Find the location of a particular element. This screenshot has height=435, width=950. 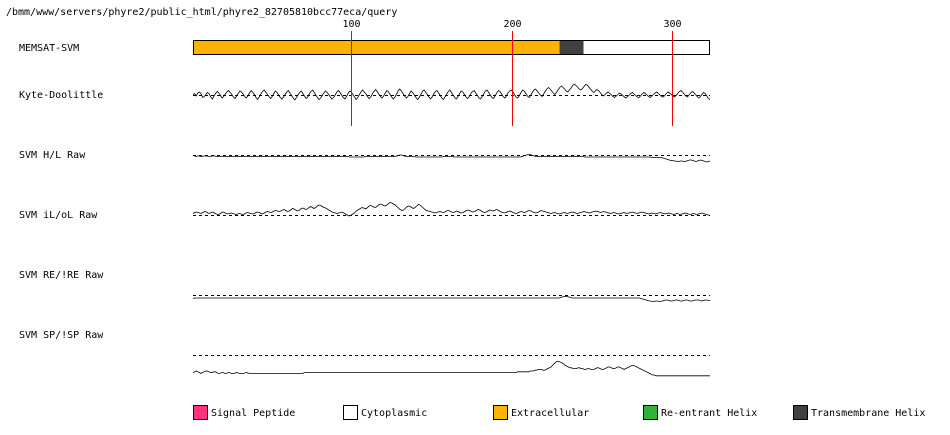

legend-label-cytoplasmic: Cytoplasmic is located at coordinates (394, 413).